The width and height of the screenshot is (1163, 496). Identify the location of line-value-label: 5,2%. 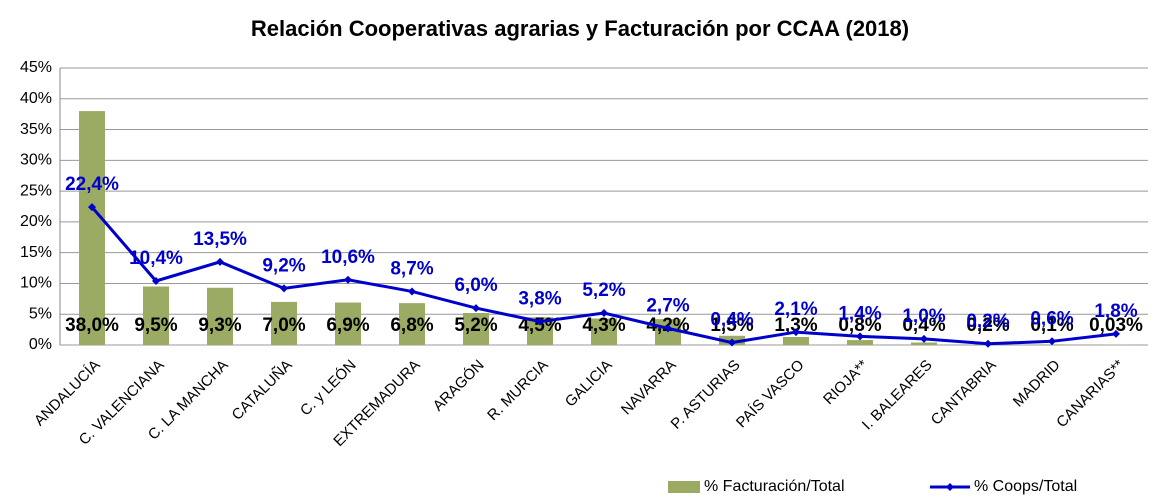
(603, 290).